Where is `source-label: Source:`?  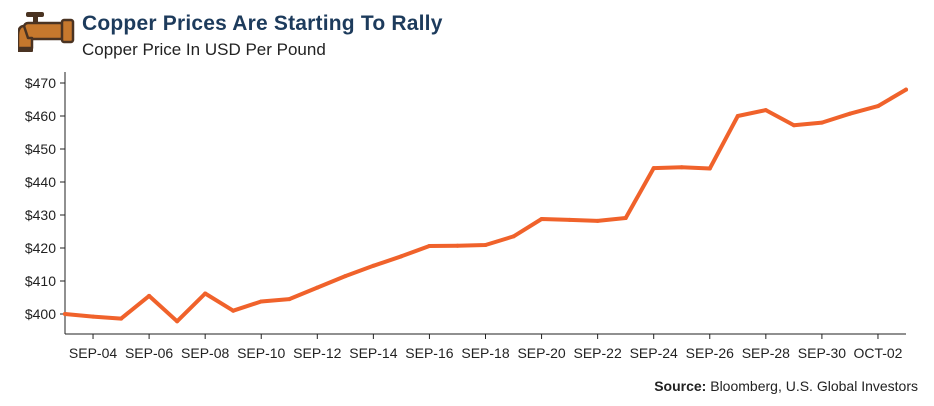
source-label: Source: is located at coordinates (680, 386).